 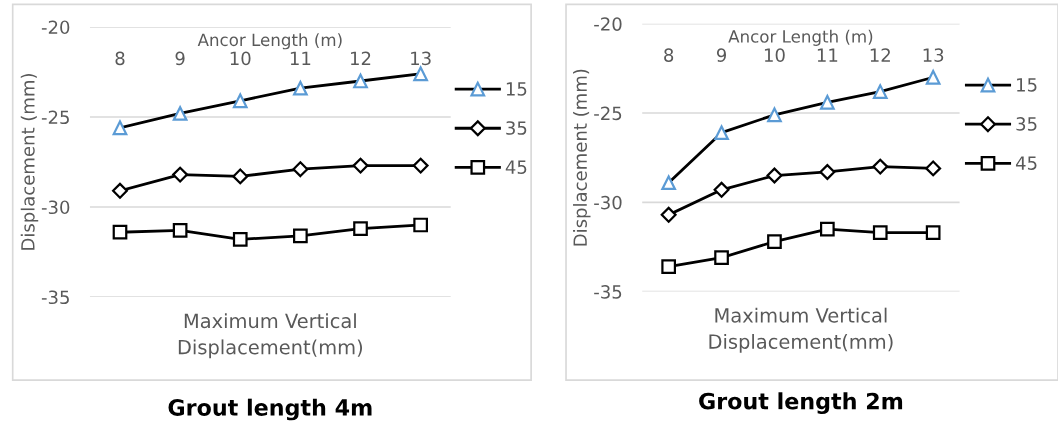 What do you see at coordinates (270, 409) in the screenshot?
I see `text: Grout length 4m` at bounding box center [270, 409].